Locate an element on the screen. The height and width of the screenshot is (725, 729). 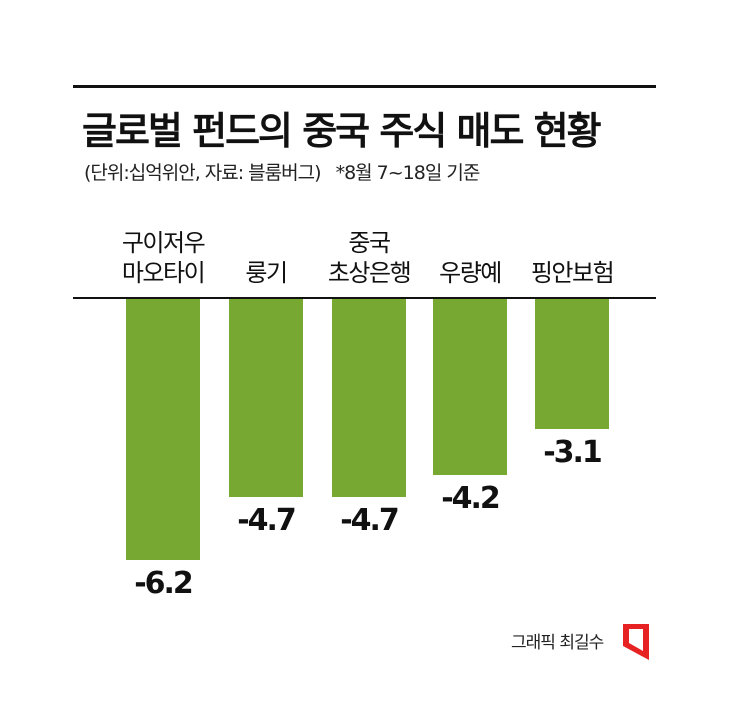
title-top-rule is located at coordinates (364, 86).